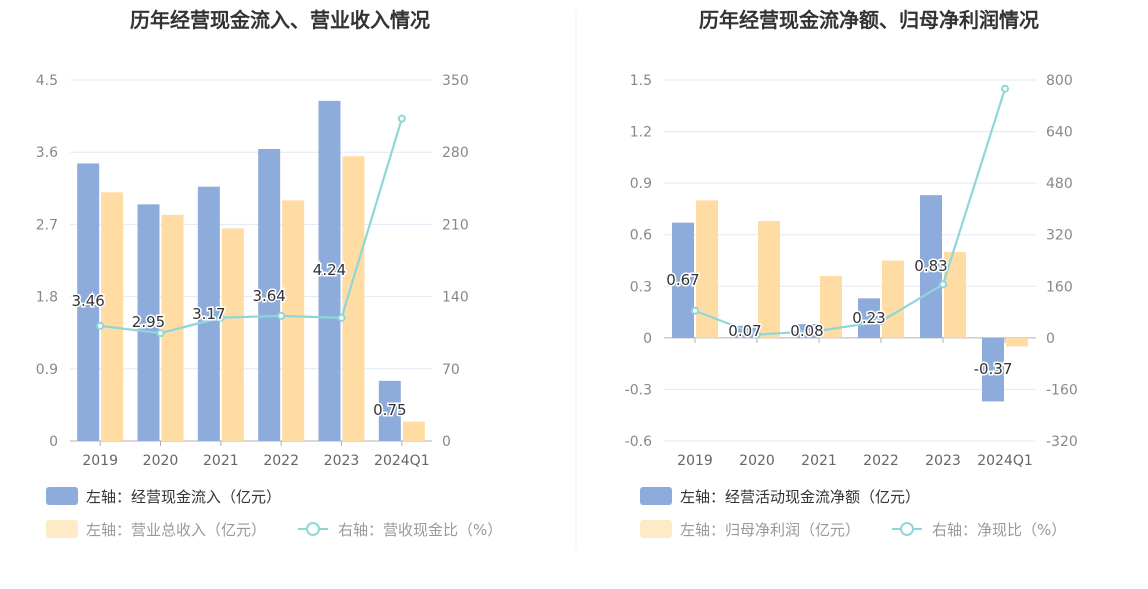 This screenshot has width=1148, height=589. I want to click on right-axis-tick: 160, so click(1059, 287).